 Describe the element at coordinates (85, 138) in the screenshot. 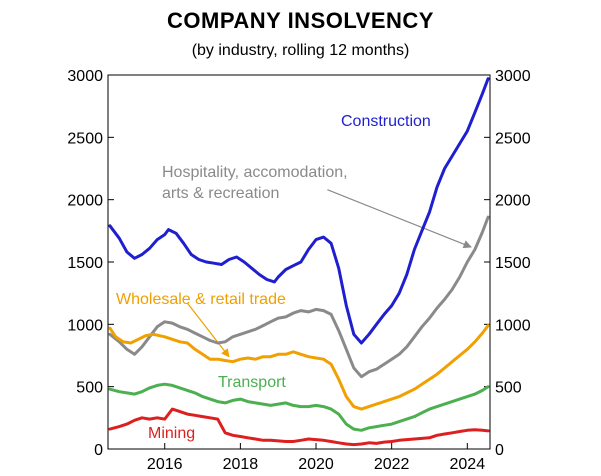

I see `y-tick-label-left: 2500` at that location.